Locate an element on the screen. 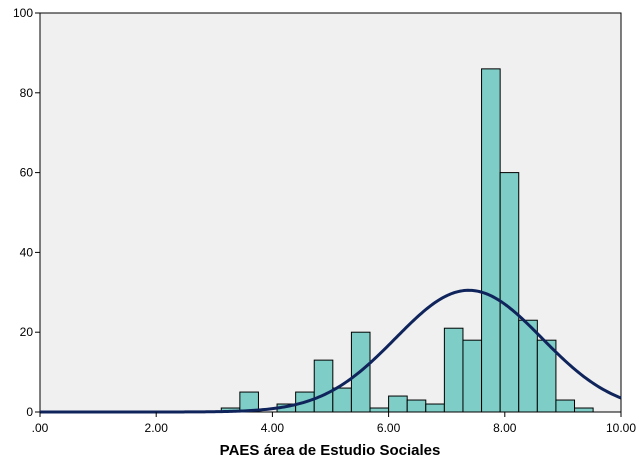 This screenshot has width=639, height=462. x-tick-label: 6.00 is located at coordinates (389, 428).